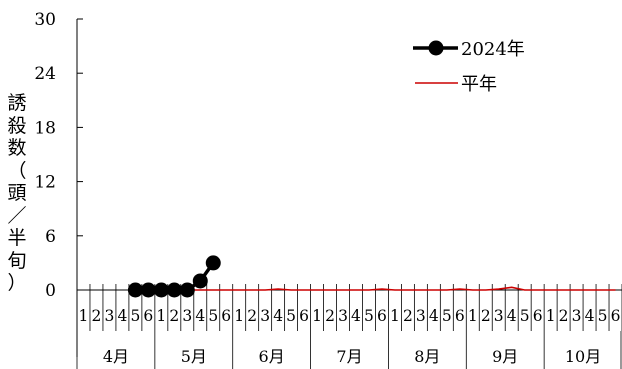 The image size is (622, 369). Describe the element at coordinates (45, 183) in the screenshot. I see `y-tick-label: 12` at that location.